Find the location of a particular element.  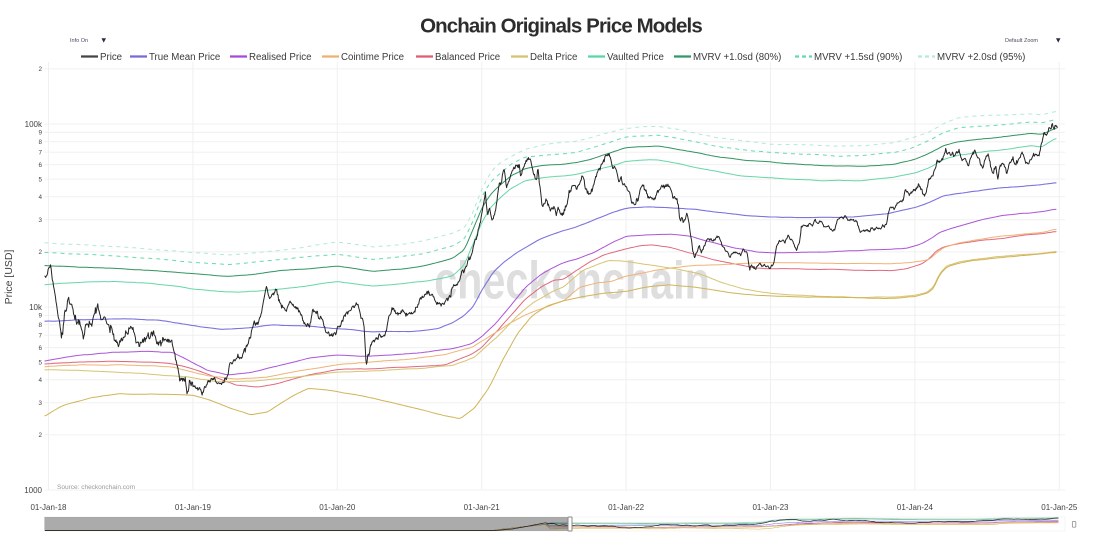

svg-text: 01-Jan-22 is located at coordinates (626, 507).